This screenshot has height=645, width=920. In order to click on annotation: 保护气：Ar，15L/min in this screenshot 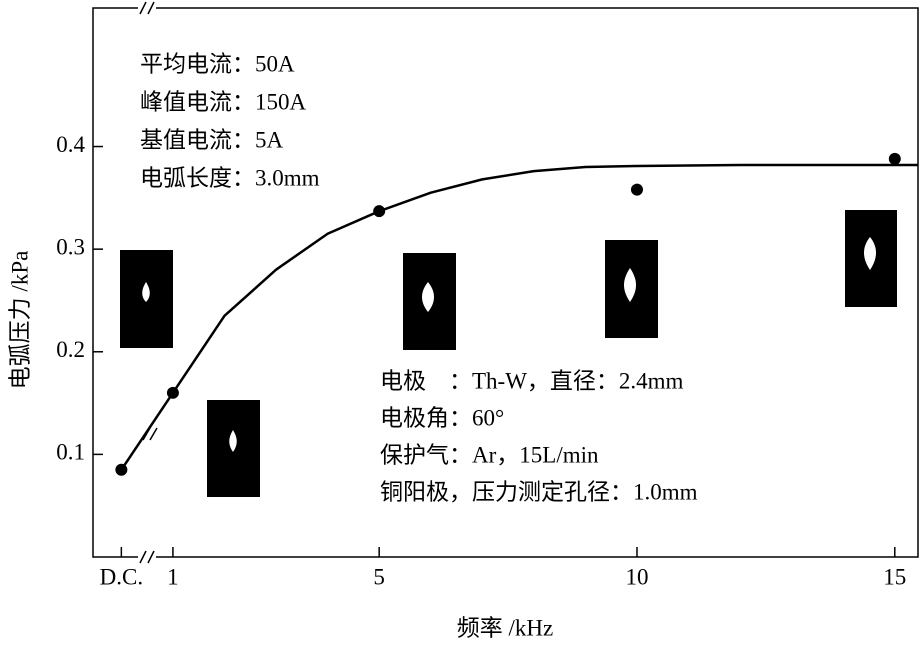, I will do `click(489, 454)`.